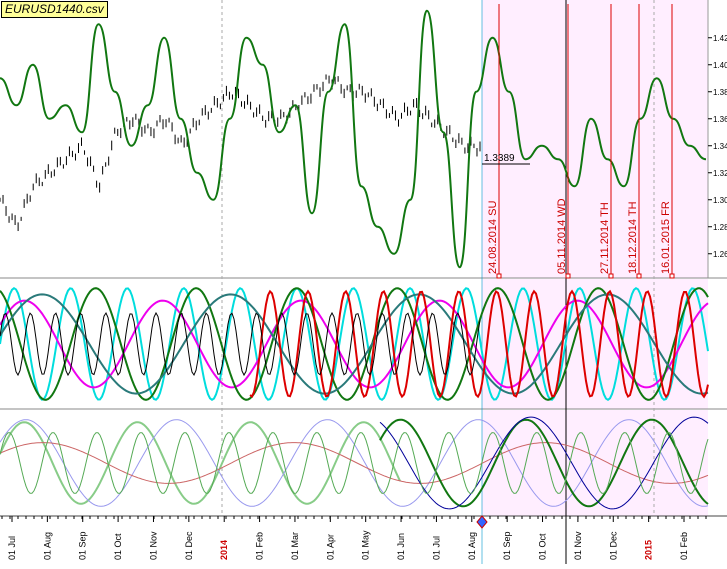 This screenshot has width=727, height=569. Describe the element at coordinates (499, 158) in the screenshot. I see `last-price-label: 1.3389` at that location.